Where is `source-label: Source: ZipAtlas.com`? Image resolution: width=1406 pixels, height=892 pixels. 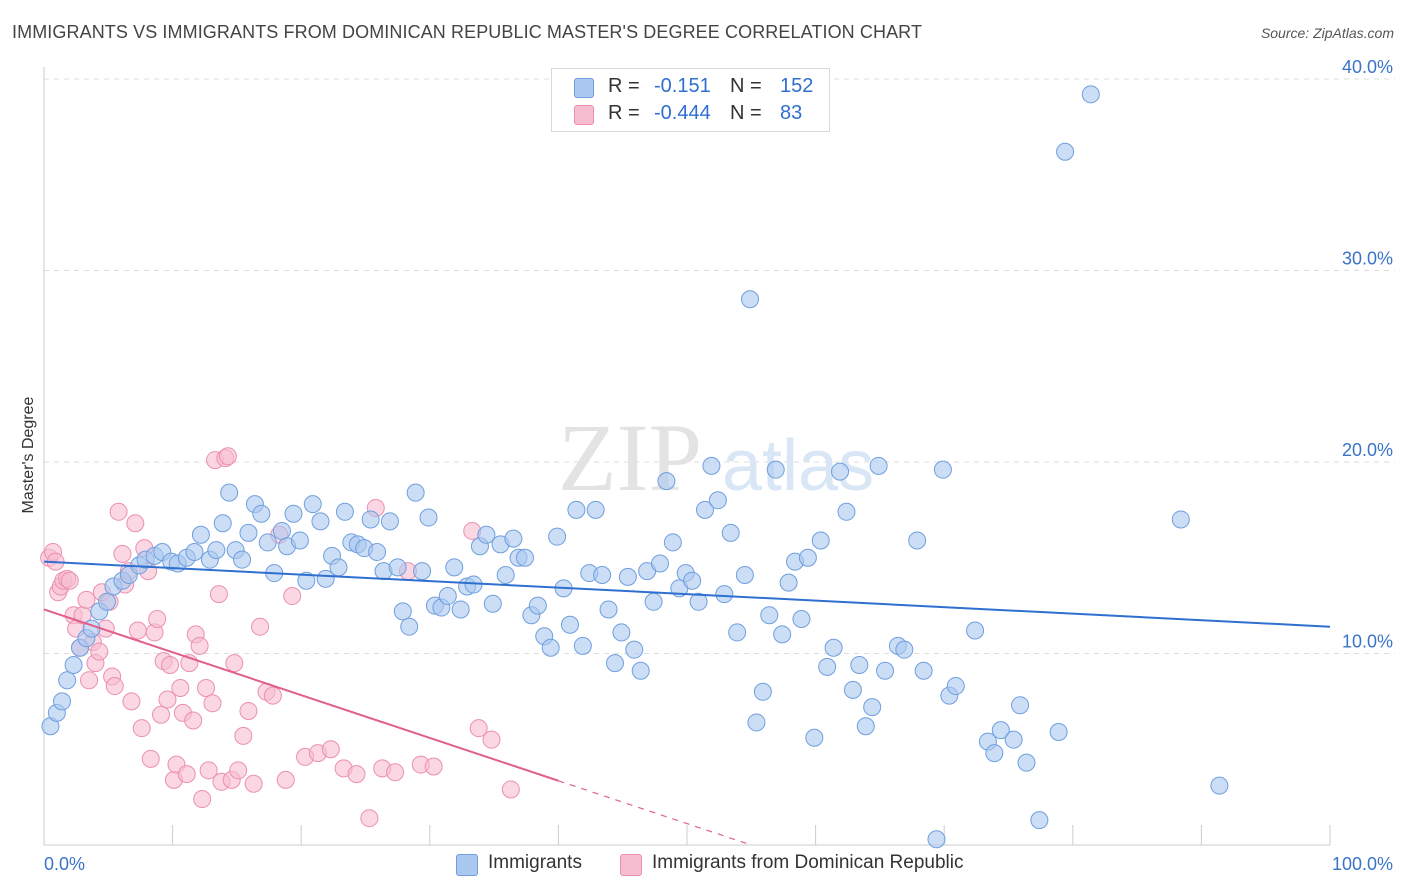
source-label: Source: ZipAtlas.com is located at coordinates (1327, 33).